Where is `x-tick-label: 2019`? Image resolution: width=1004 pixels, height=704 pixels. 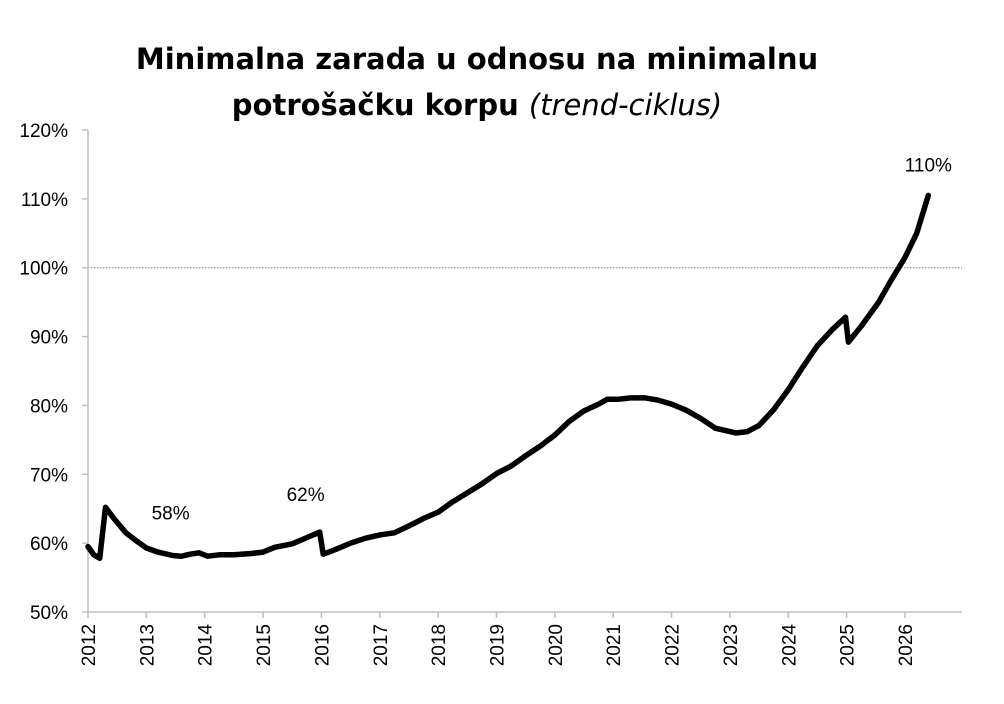
x-tick-label: 2019 is located at coordinates (498, 645).